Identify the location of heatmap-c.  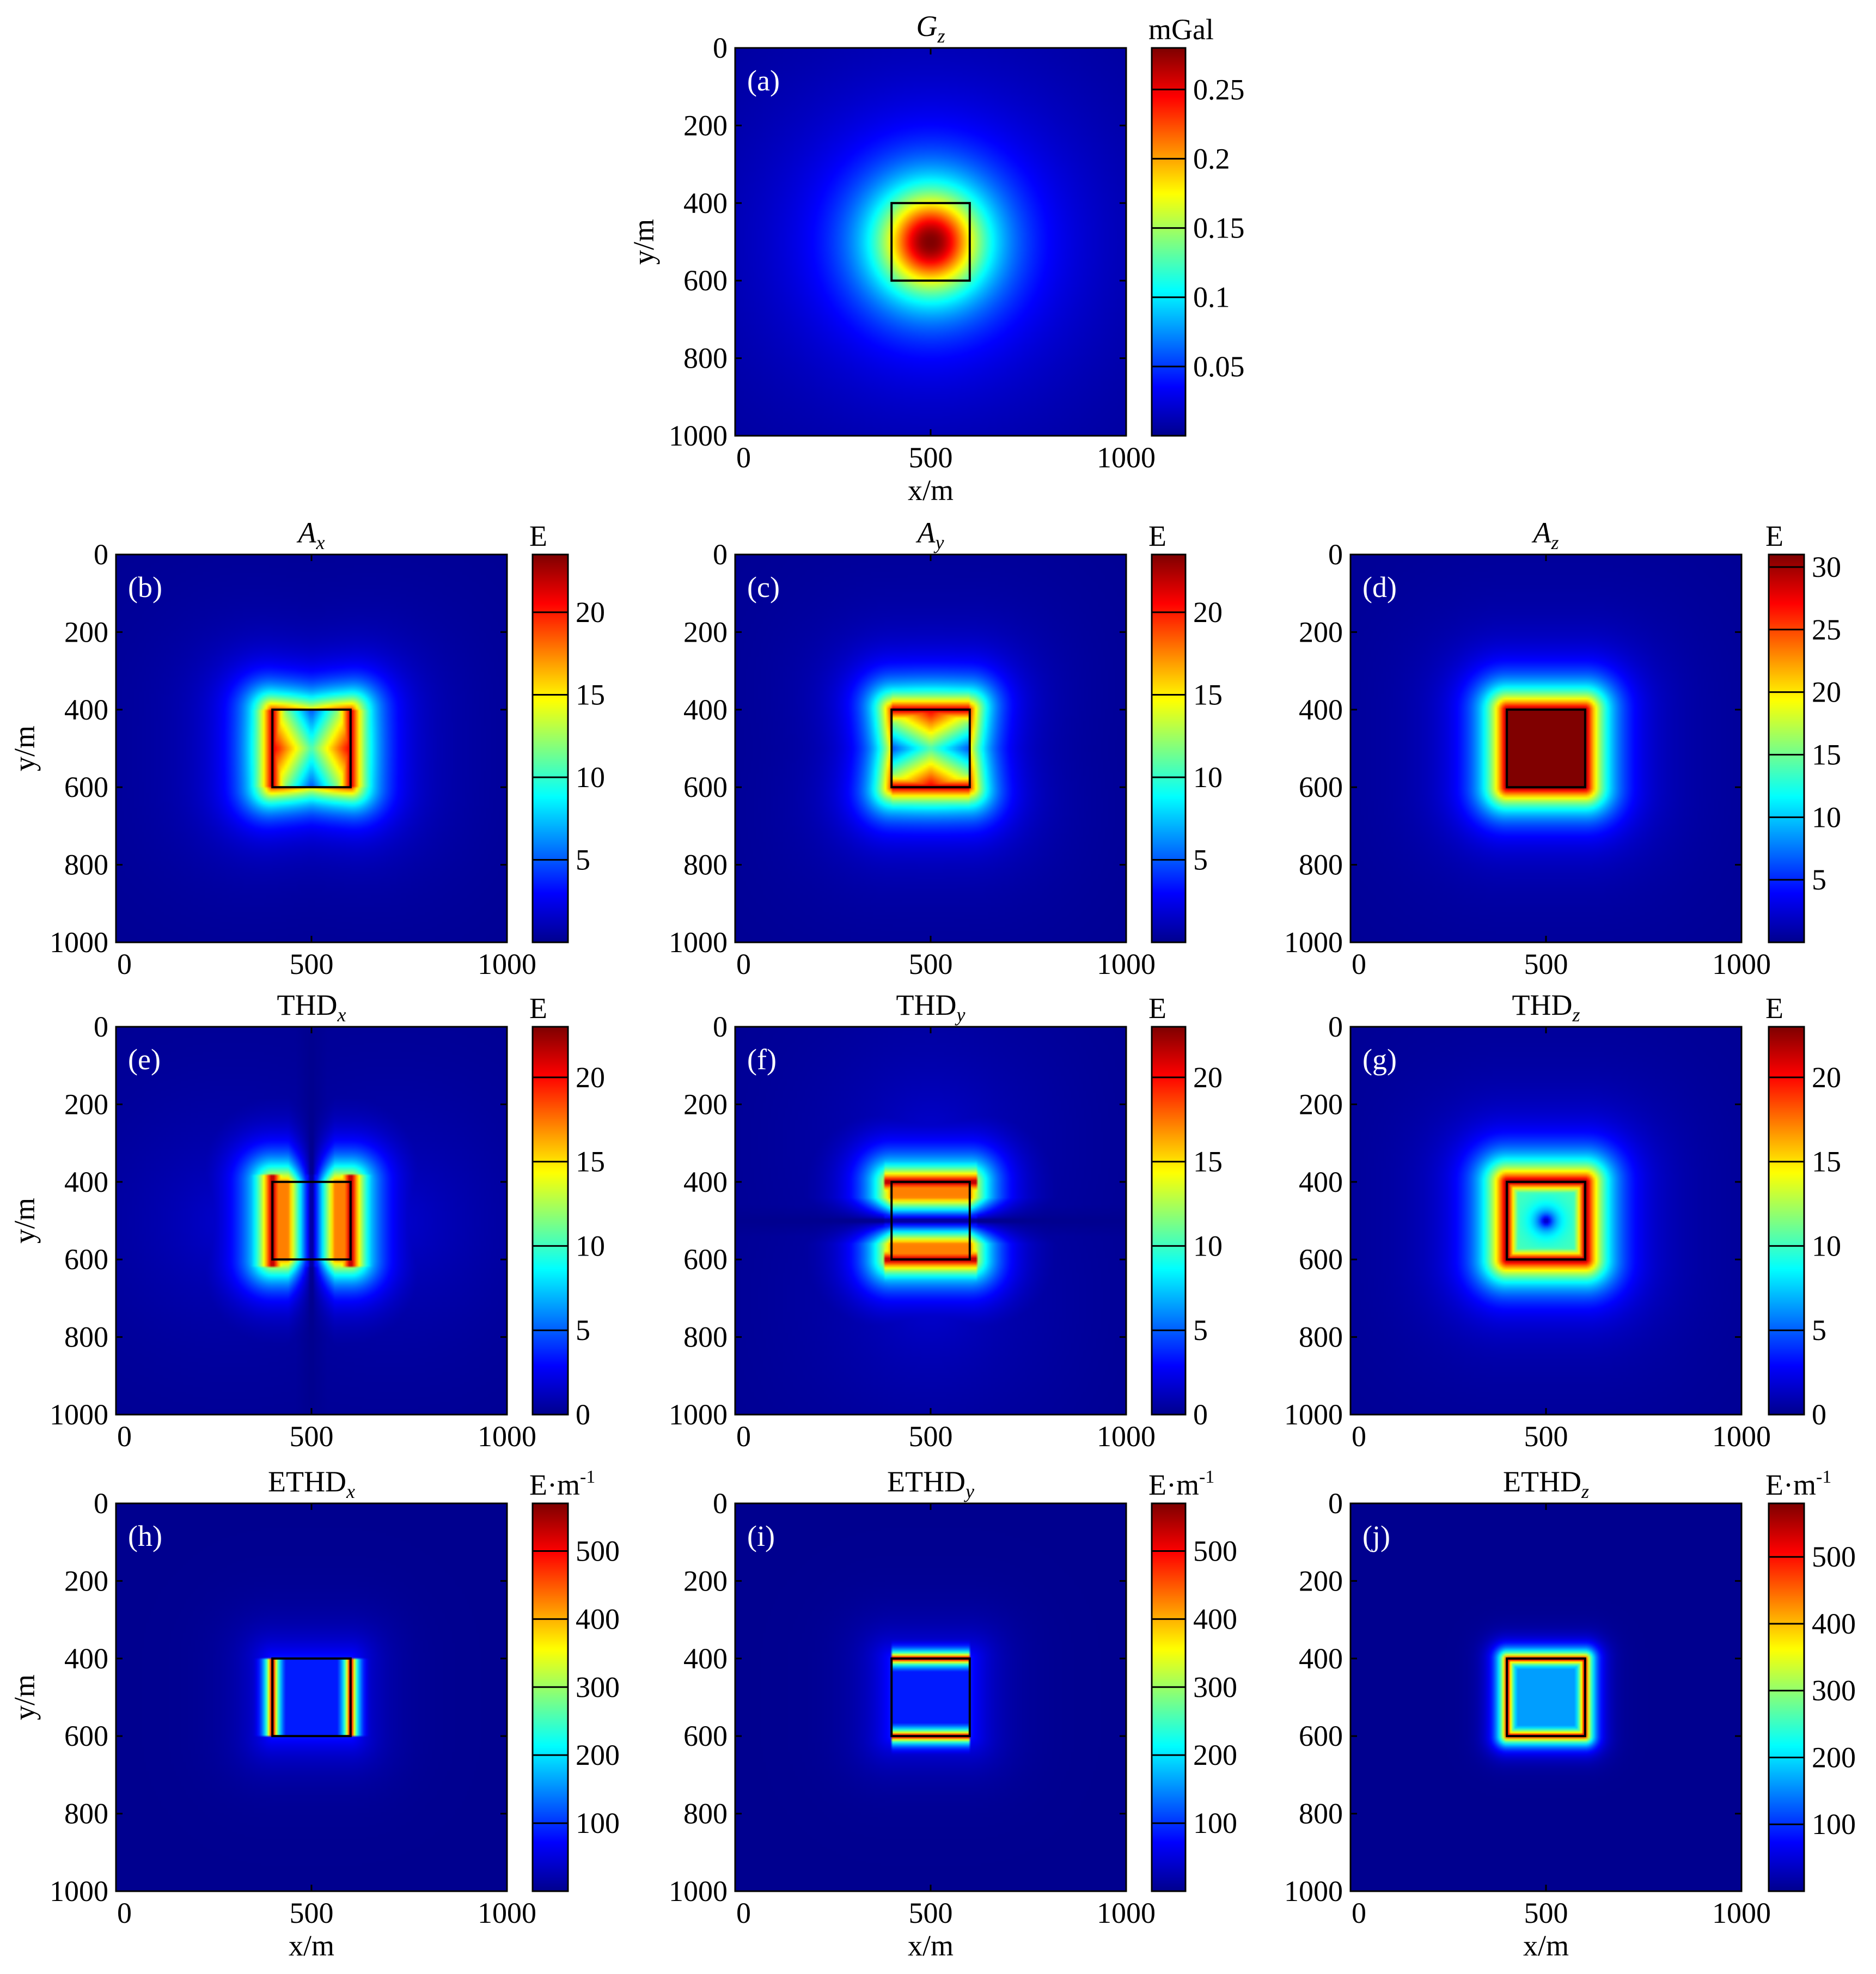
(930, 748).